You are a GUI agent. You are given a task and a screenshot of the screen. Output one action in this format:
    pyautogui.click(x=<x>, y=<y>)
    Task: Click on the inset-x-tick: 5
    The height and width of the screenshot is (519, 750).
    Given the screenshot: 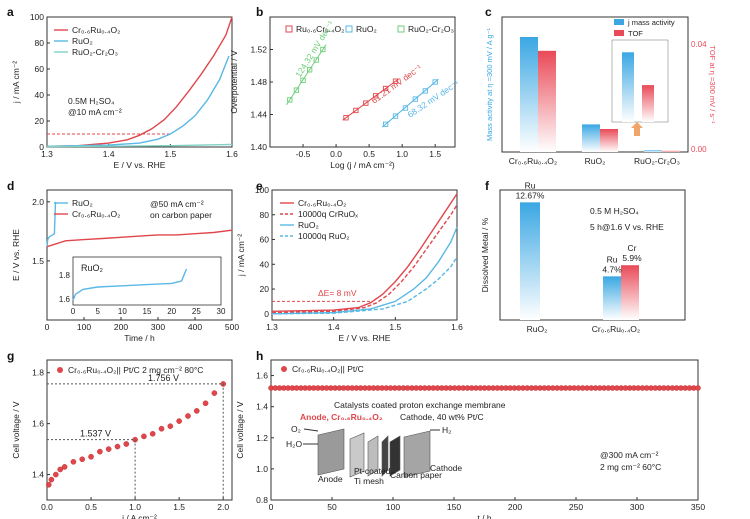 What is the action you would take?
    pyautogui.click(x=97, y=311)
    